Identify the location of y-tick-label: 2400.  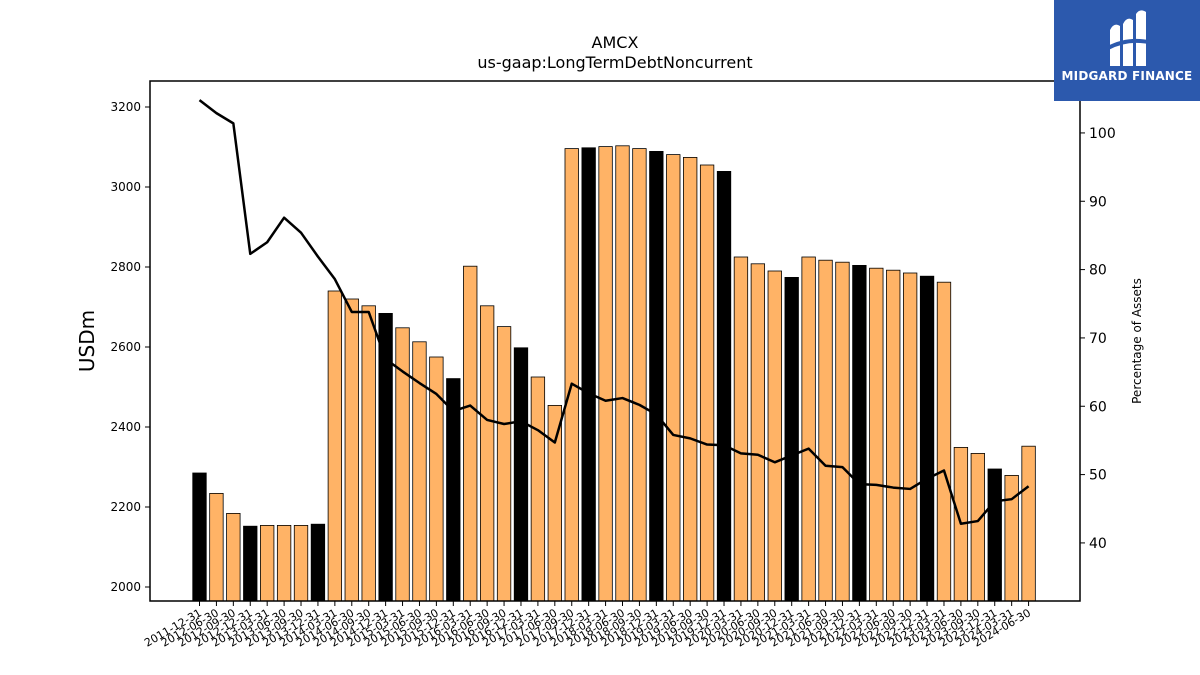
(125, 427).